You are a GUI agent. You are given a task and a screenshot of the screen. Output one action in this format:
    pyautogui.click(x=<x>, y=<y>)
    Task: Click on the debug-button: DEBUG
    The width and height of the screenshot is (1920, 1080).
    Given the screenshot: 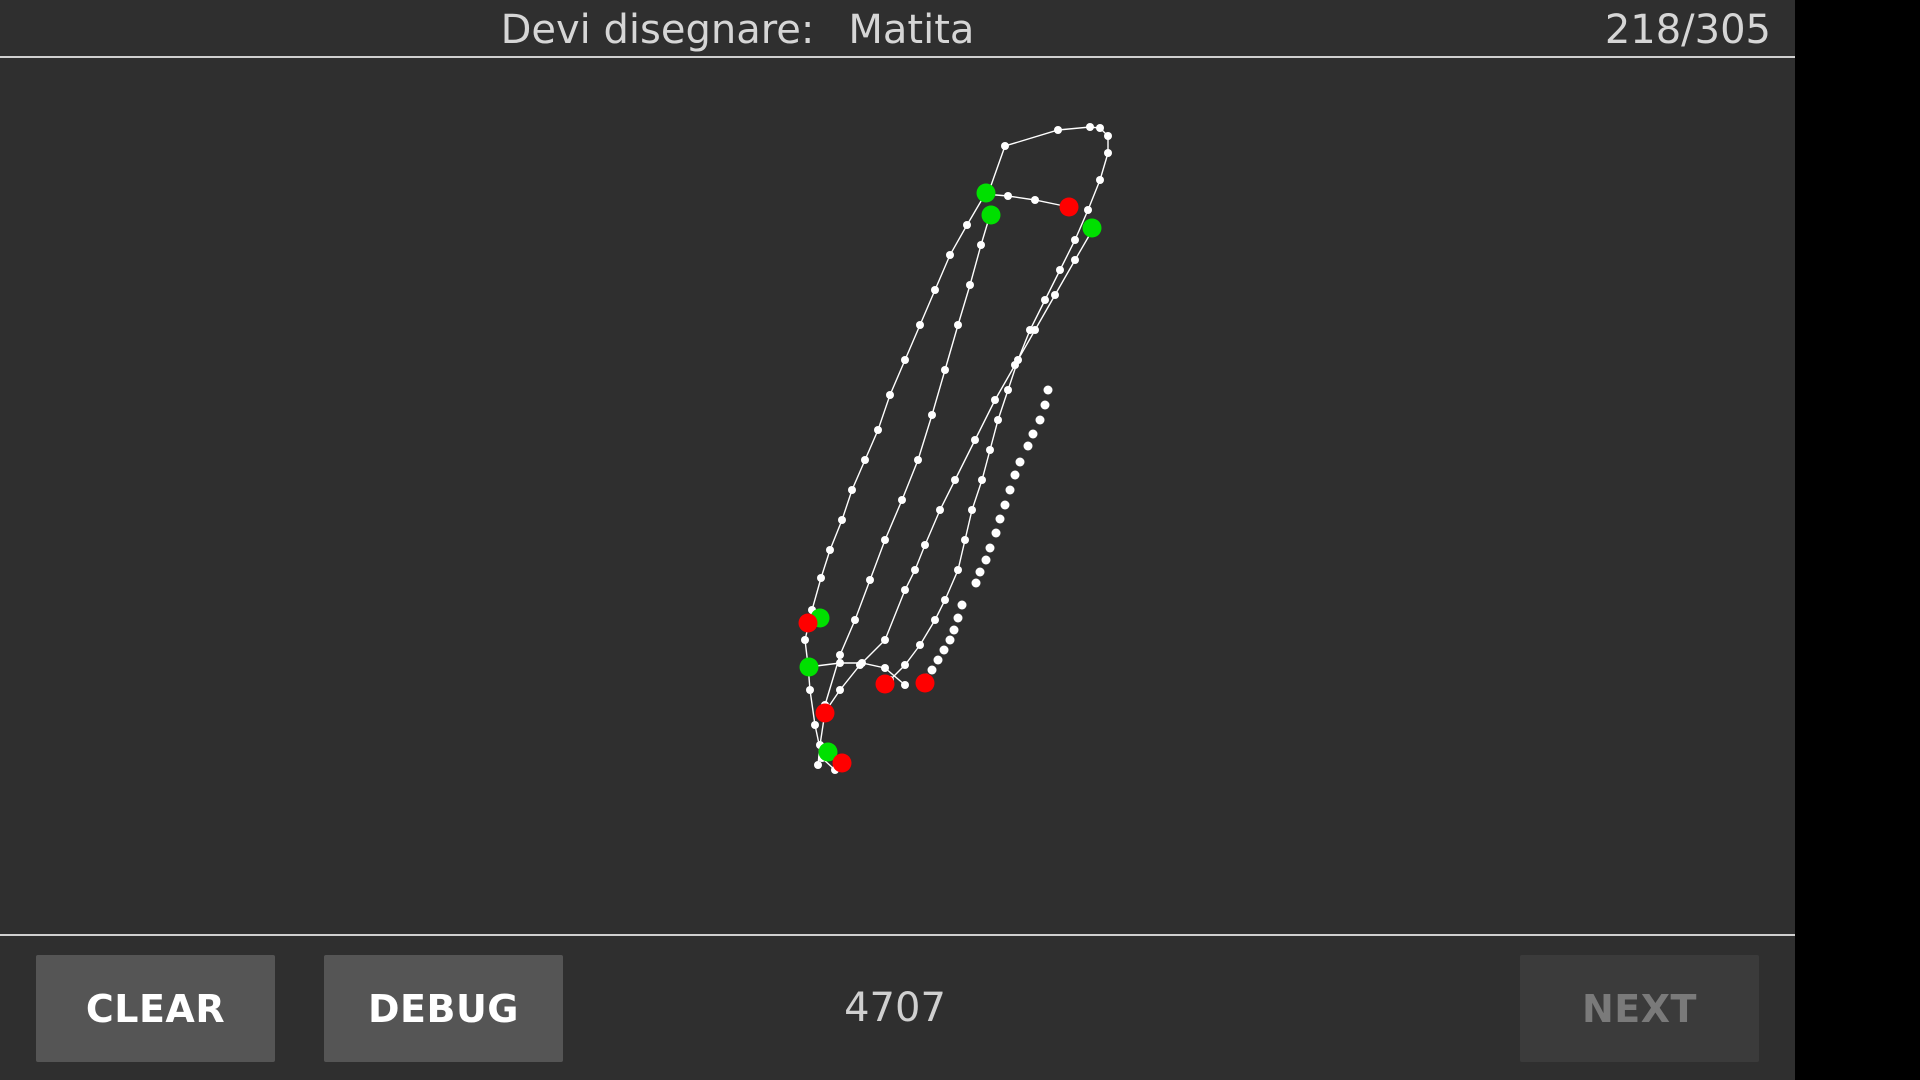 What is the action you would take?
    pyautogui.click(x=443, y=1008)
    